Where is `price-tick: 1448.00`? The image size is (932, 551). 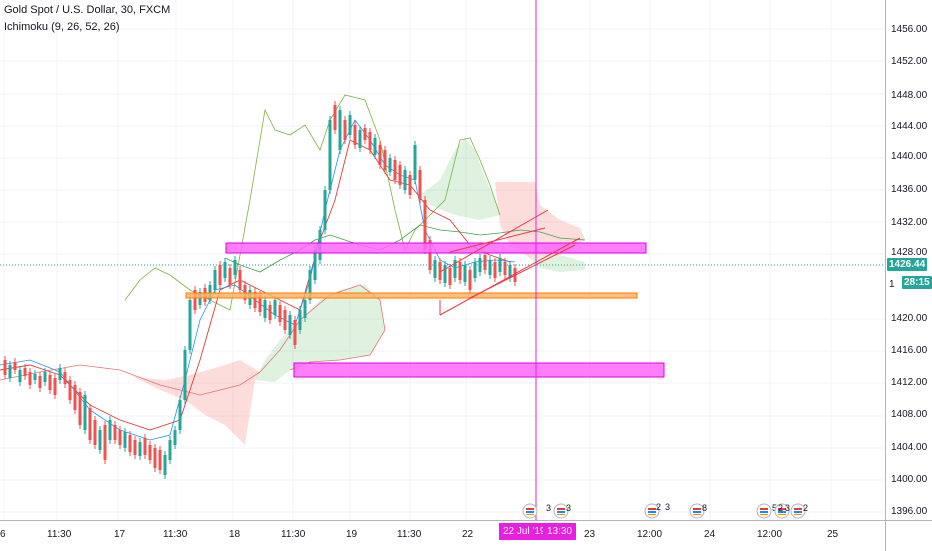 price-tick: 1448.00 is located at coordinates (909, 95).